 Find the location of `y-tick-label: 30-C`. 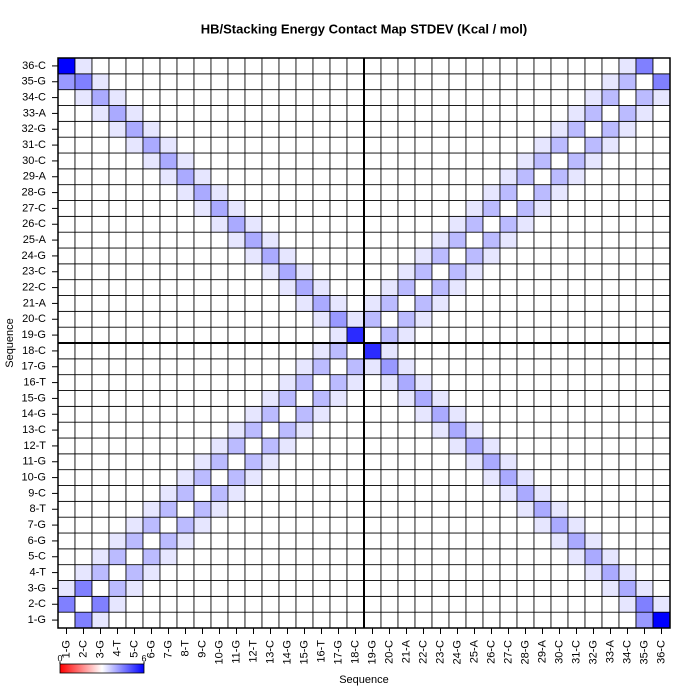

y-tick-label: 30-C is located at coordinates (34, 161).